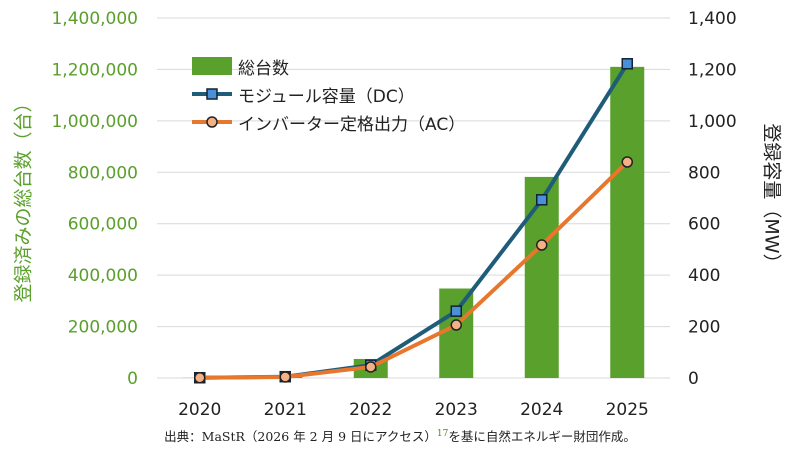 The width and height of the screenshot is (800, 450). What do you see at coordinates (263, 68) in the screenshot?
I see `legend-label: 総台数` at bounding box center [263, 68].